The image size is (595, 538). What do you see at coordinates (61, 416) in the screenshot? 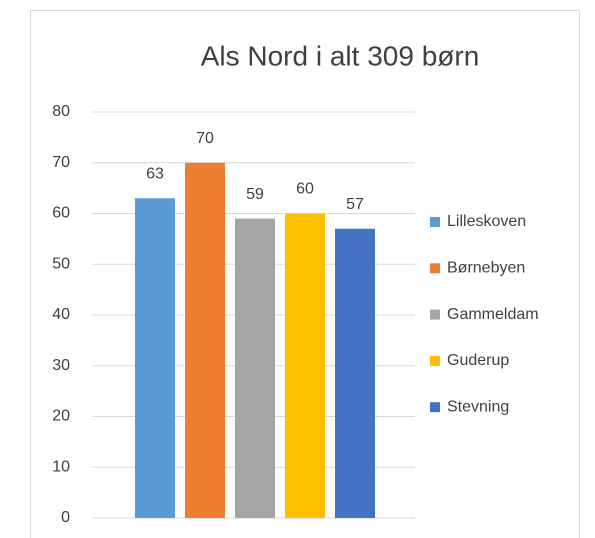
I see `y-tick-label: 20` at bounding box center [61, 416].